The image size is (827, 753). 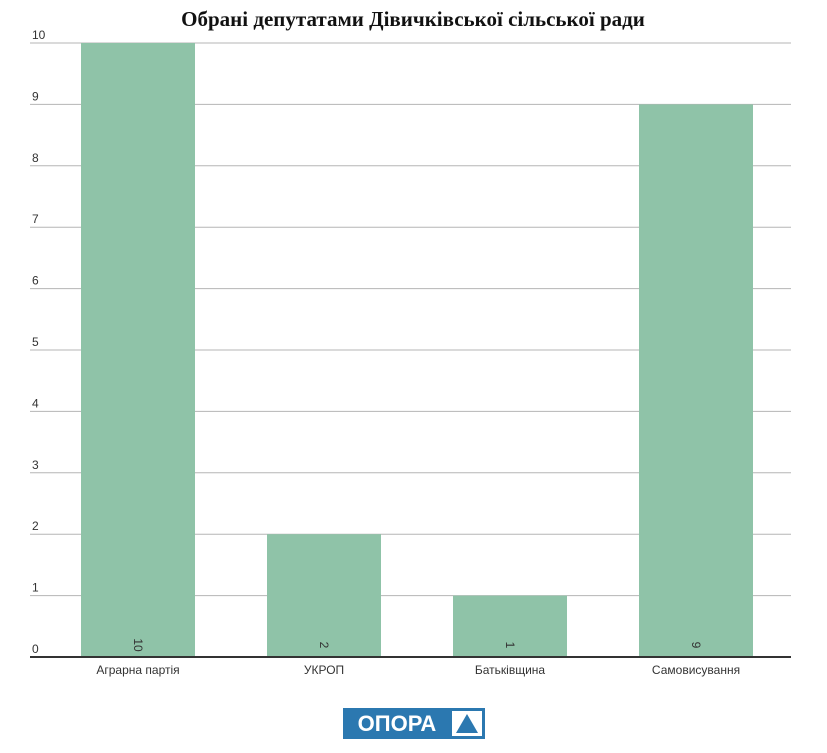 I want to click on logo-icon, so click(x=467, y=723).